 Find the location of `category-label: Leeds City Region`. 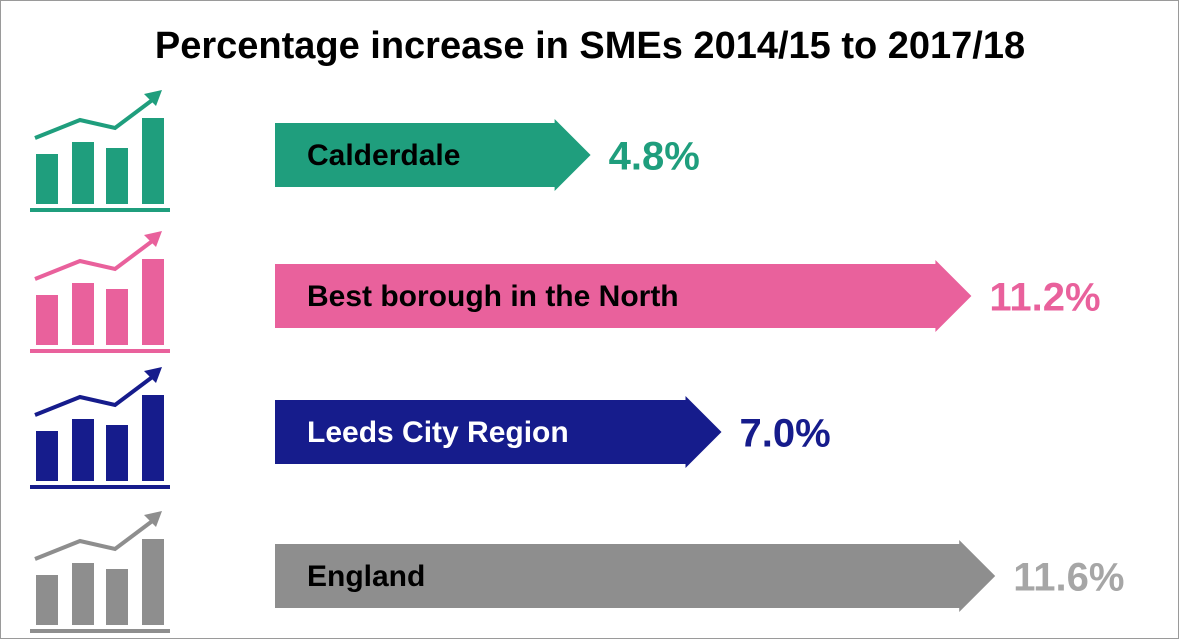

category-label: Leeds City Region is located at coordinates (438, 432).